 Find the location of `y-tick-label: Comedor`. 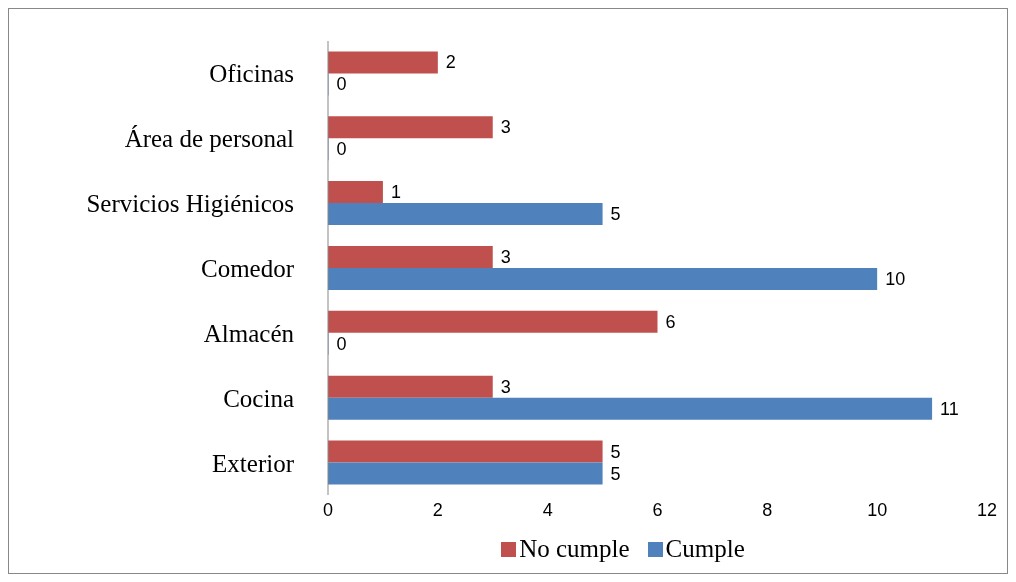

y-tick-label: Comedor is located at coordinates (247, 268).